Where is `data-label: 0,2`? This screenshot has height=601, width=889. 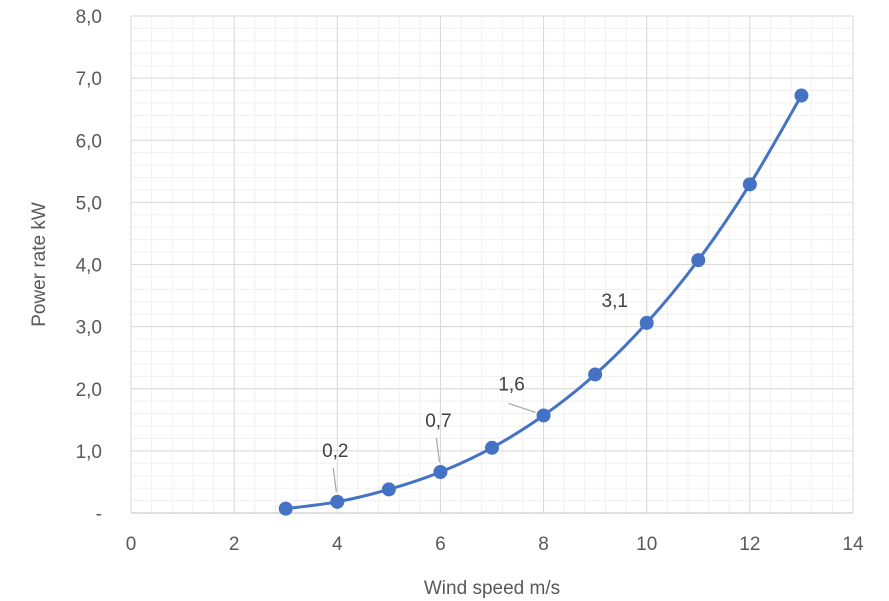 data-label: 0,2 is located at coordinates (335, 451).